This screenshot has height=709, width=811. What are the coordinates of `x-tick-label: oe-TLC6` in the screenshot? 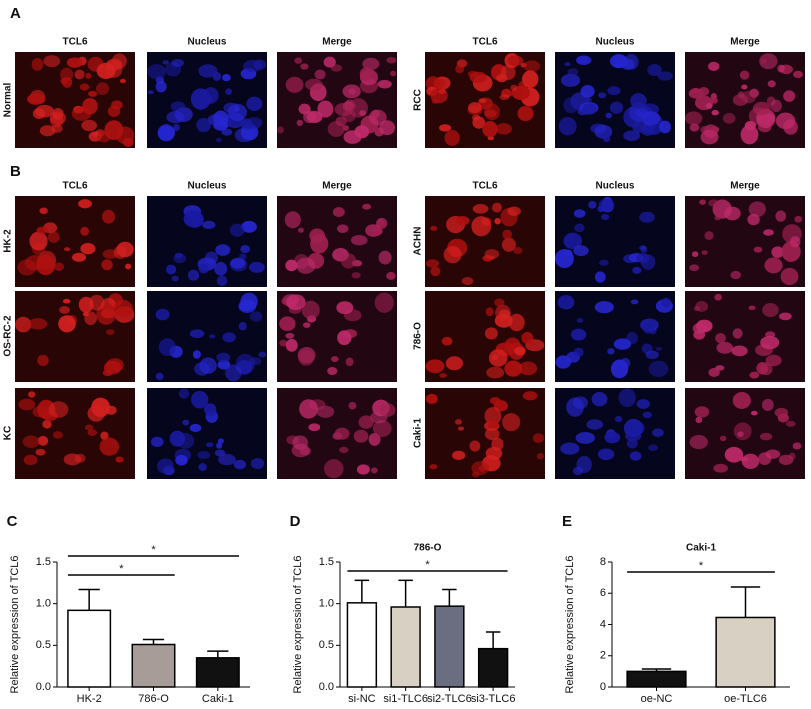 It's located at (745, 699).